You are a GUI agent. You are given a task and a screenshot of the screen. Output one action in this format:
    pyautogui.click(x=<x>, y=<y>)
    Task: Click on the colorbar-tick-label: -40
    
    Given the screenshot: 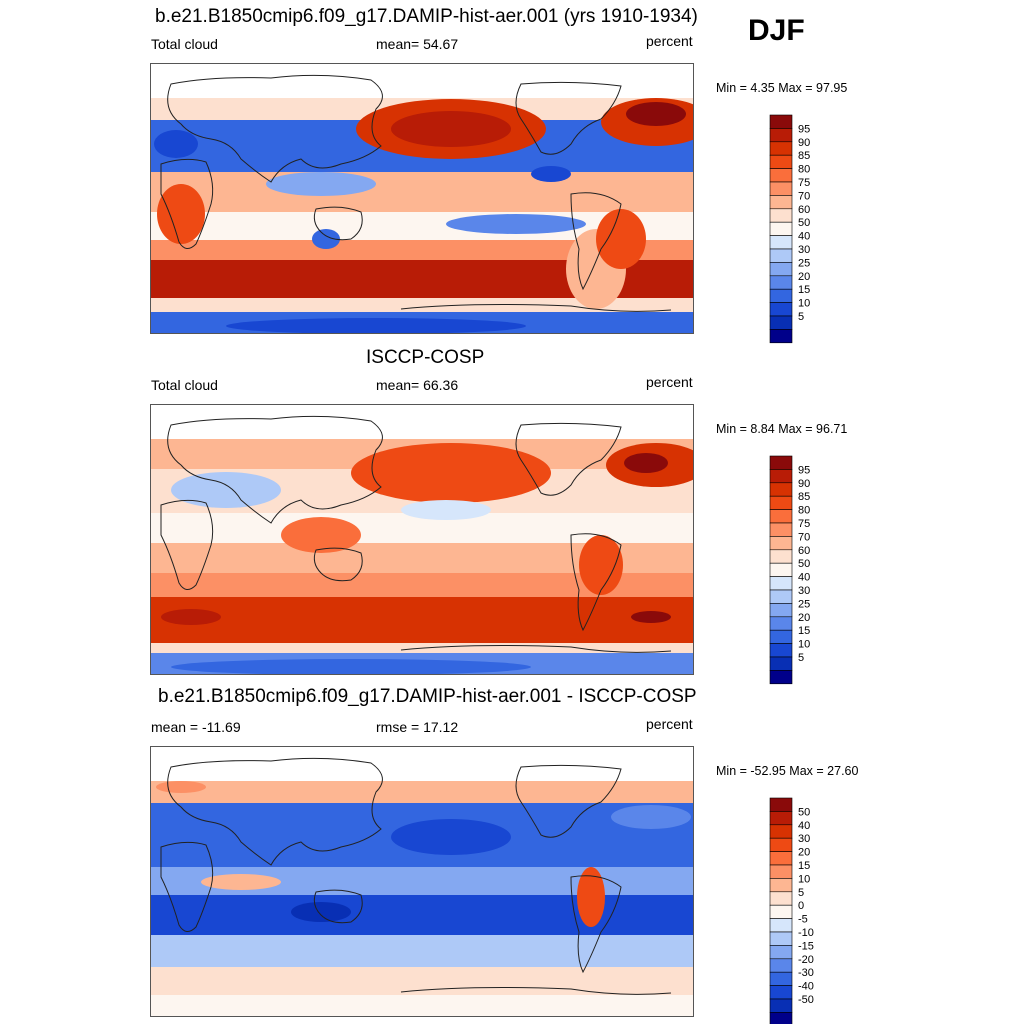 What is the action you would take?
    pyautogui.click(x=806, y=987)
    